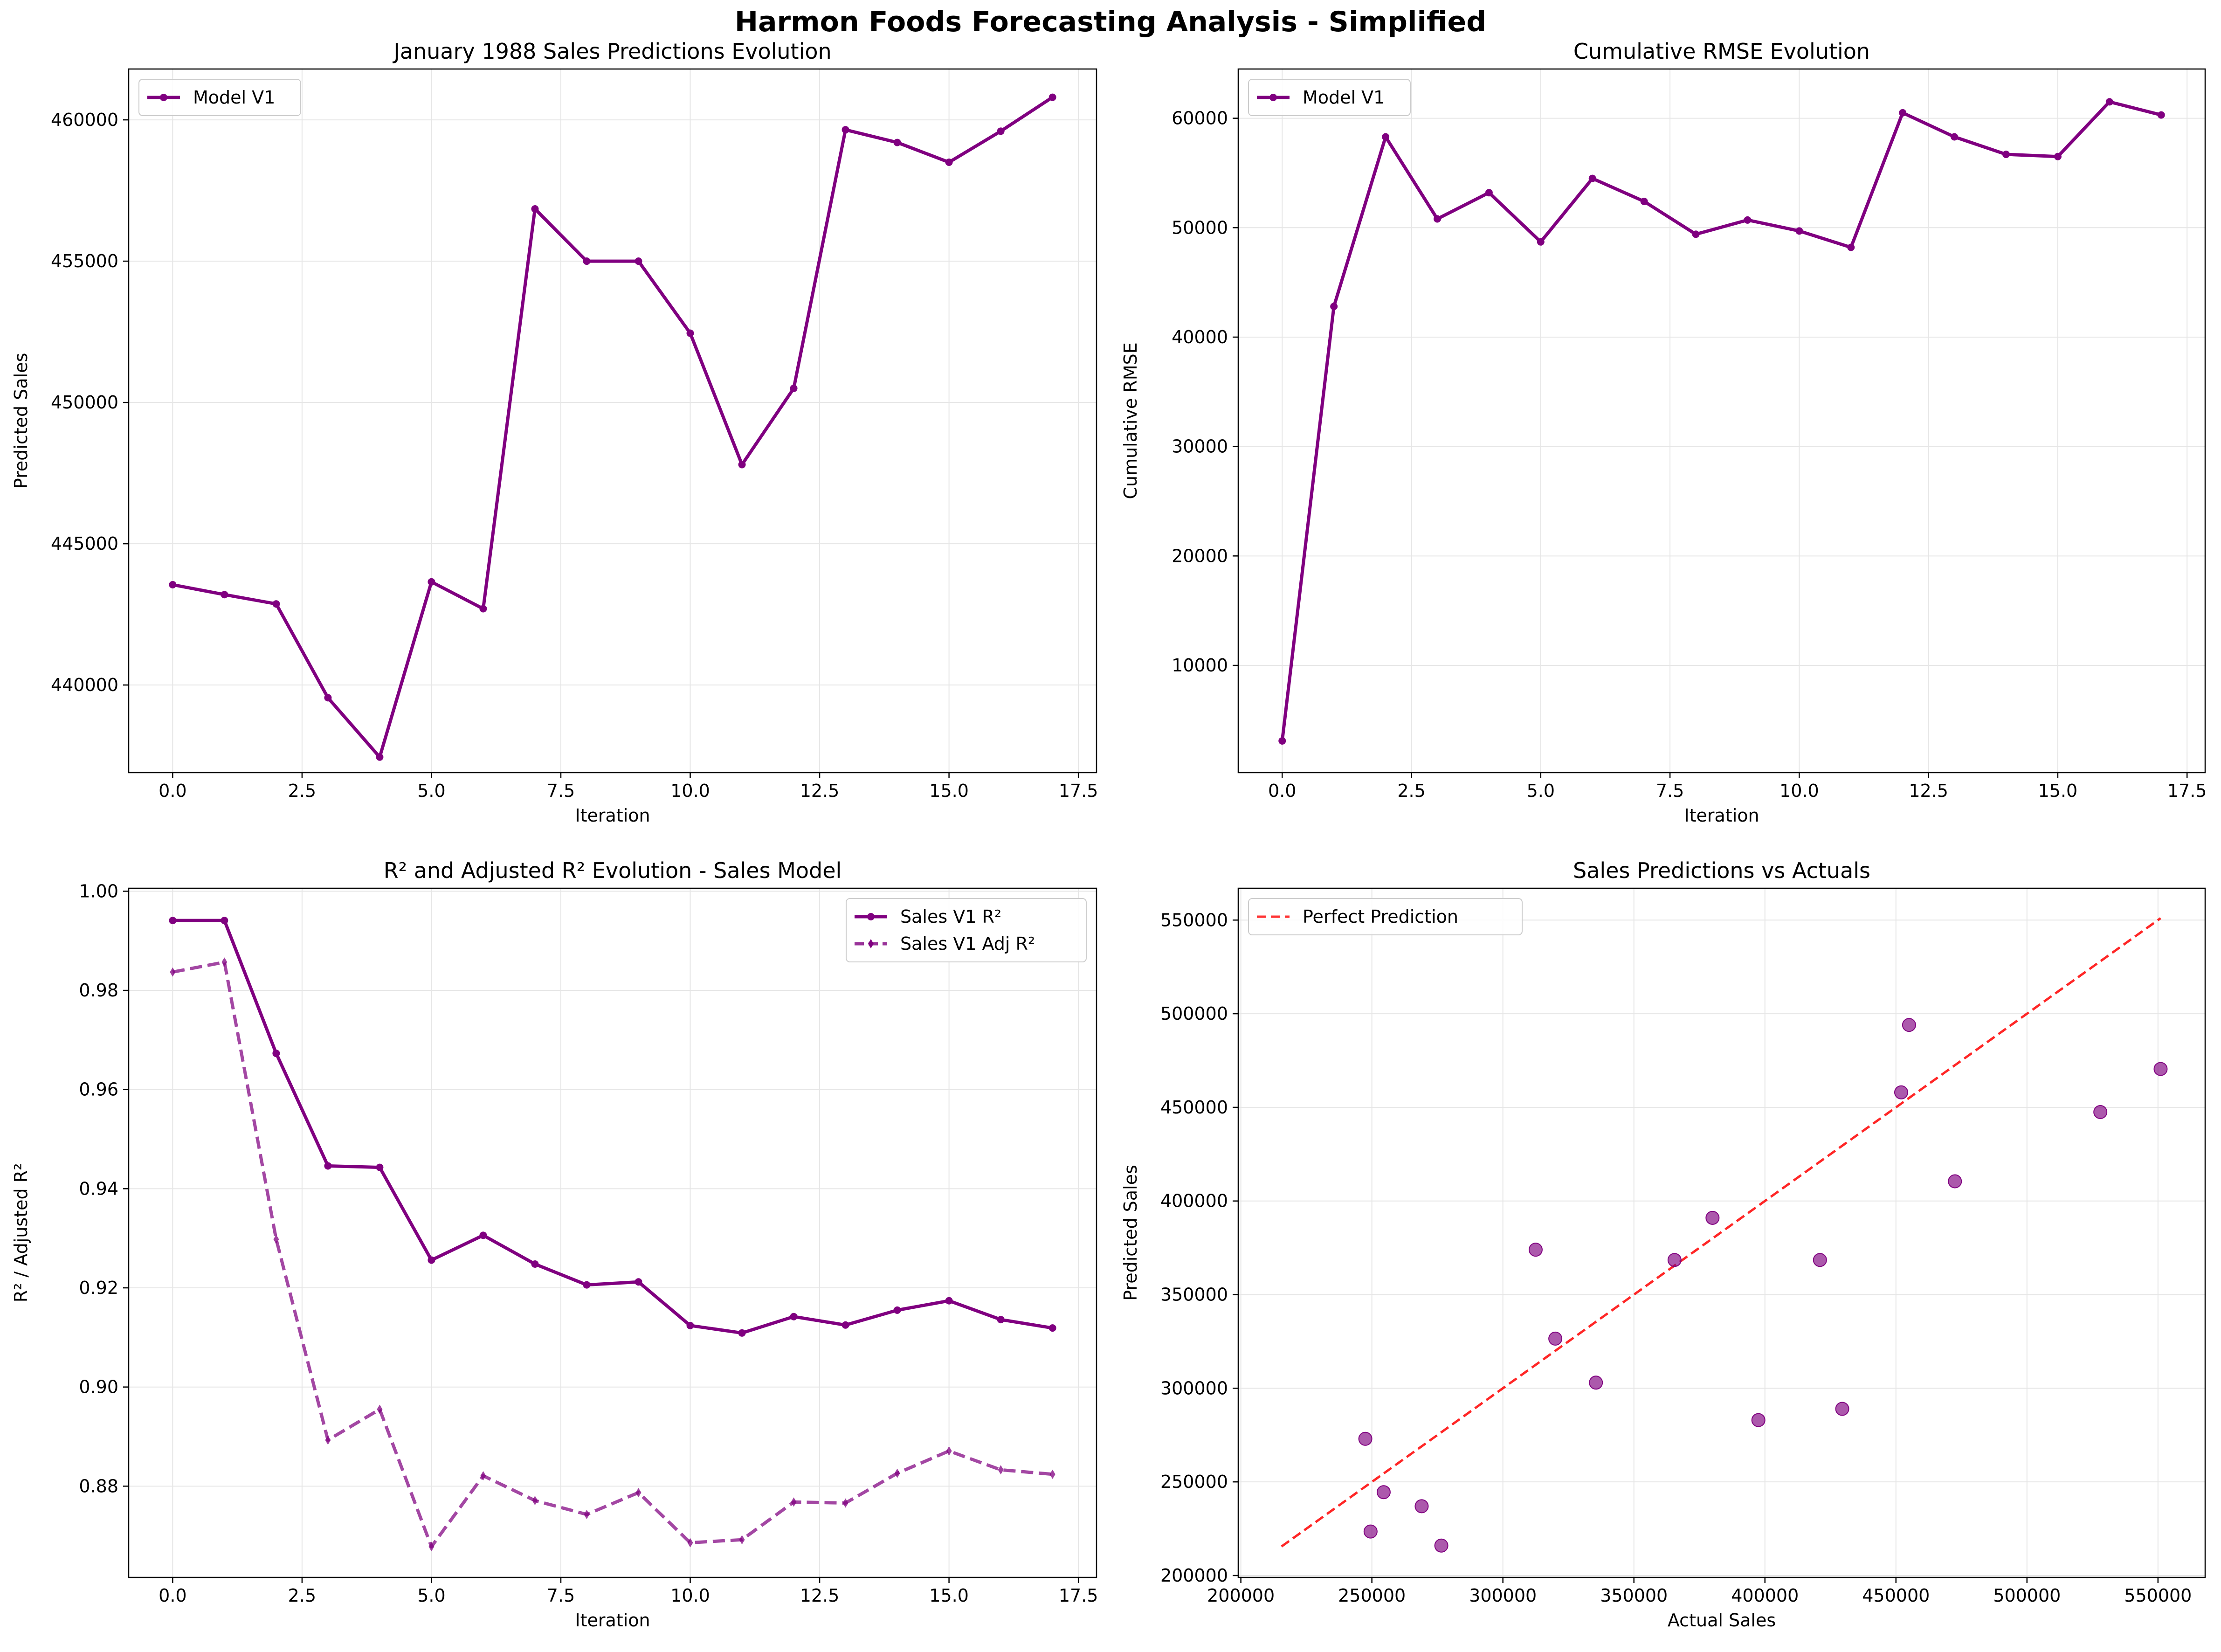 This screenshot has height=1652, width=2221. Describe the element at coordinates (98, 1288) in the screenshot. I see `y-tick-label: 0.92` at that location.